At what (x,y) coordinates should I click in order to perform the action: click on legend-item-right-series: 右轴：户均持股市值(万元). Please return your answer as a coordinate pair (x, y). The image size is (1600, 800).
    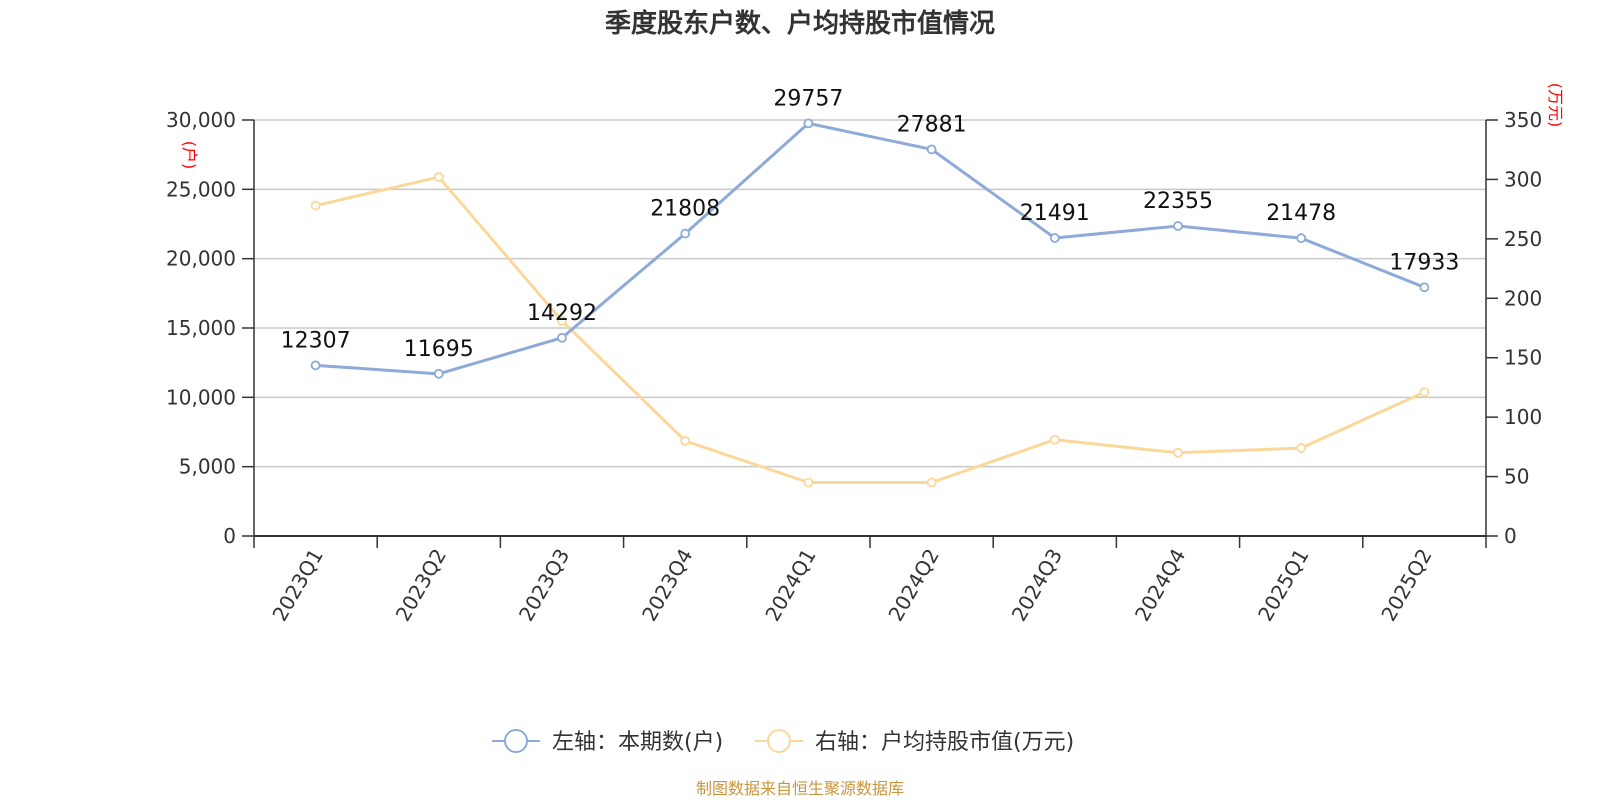
    Looking at the image, I should click on (914, 742).